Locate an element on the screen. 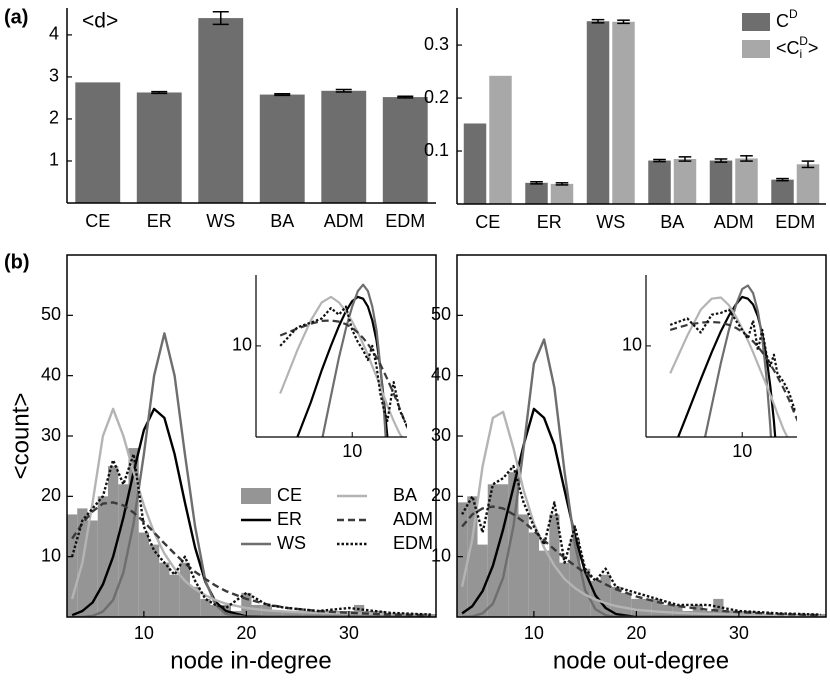  annotation: <d> is located at coordinates (100, 21).